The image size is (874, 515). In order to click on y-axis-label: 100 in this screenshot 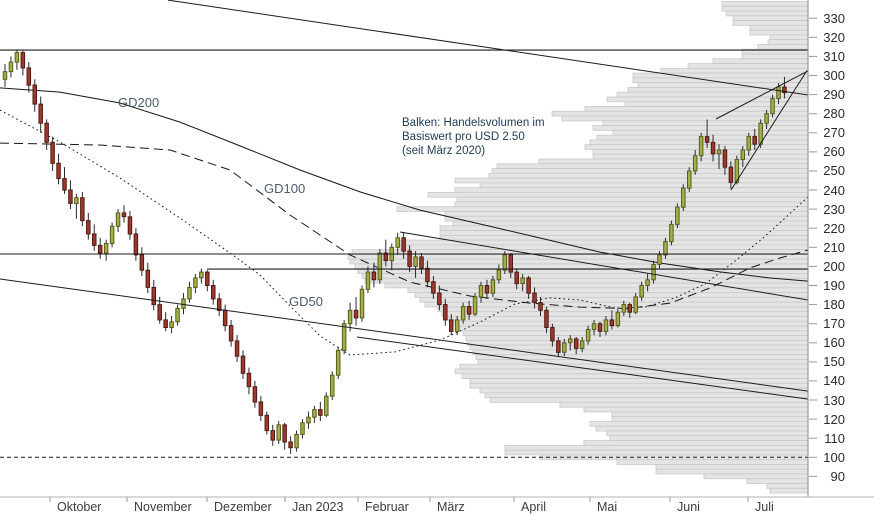, I will do `click(834, 457)`.